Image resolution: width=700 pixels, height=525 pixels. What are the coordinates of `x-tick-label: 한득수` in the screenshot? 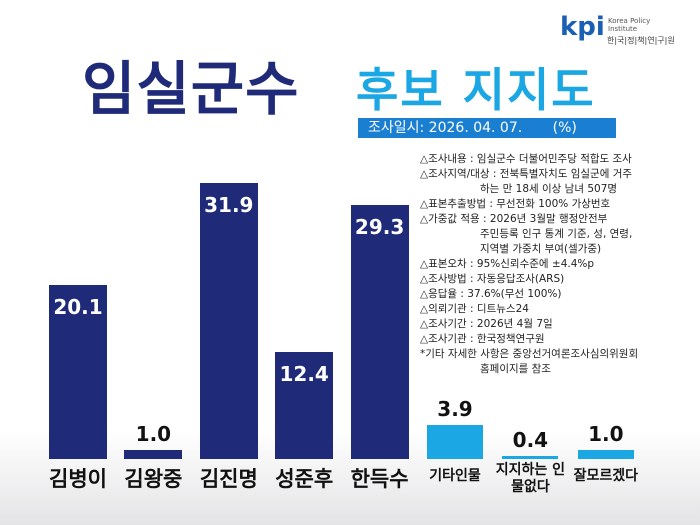 It's located at (379, 479).